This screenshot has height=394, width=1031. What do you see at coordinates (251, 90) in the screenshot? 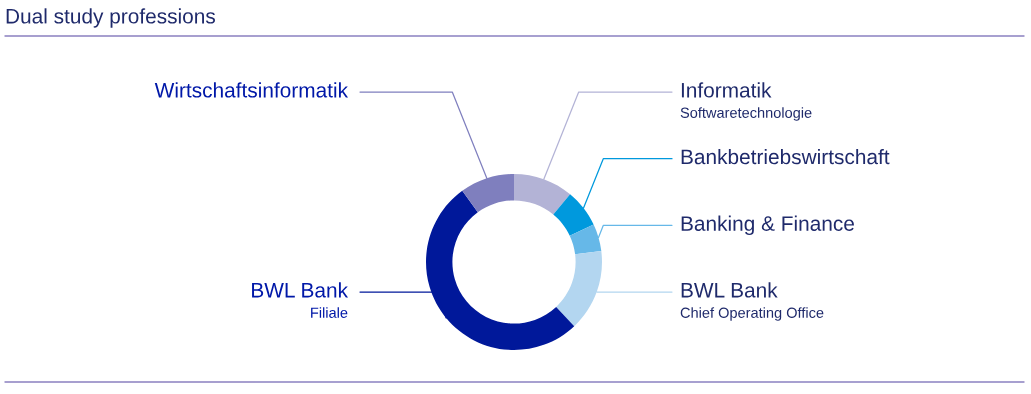
I see `slice-label: Wirtschaftsinformatik` at bounding box center [251, 90].